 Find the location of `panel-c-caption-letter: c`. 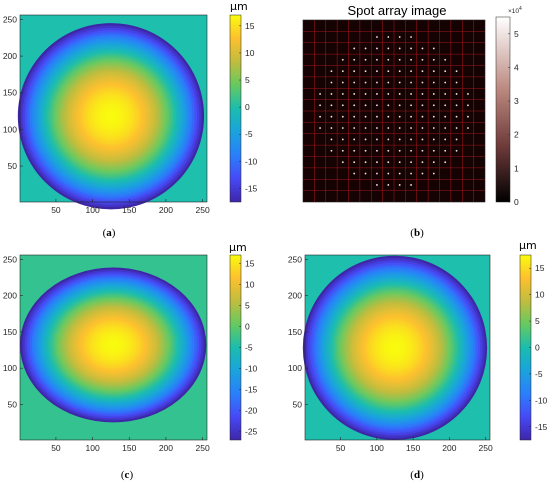

panel-c-caption-letter: c is located at coordinates (127, 475).